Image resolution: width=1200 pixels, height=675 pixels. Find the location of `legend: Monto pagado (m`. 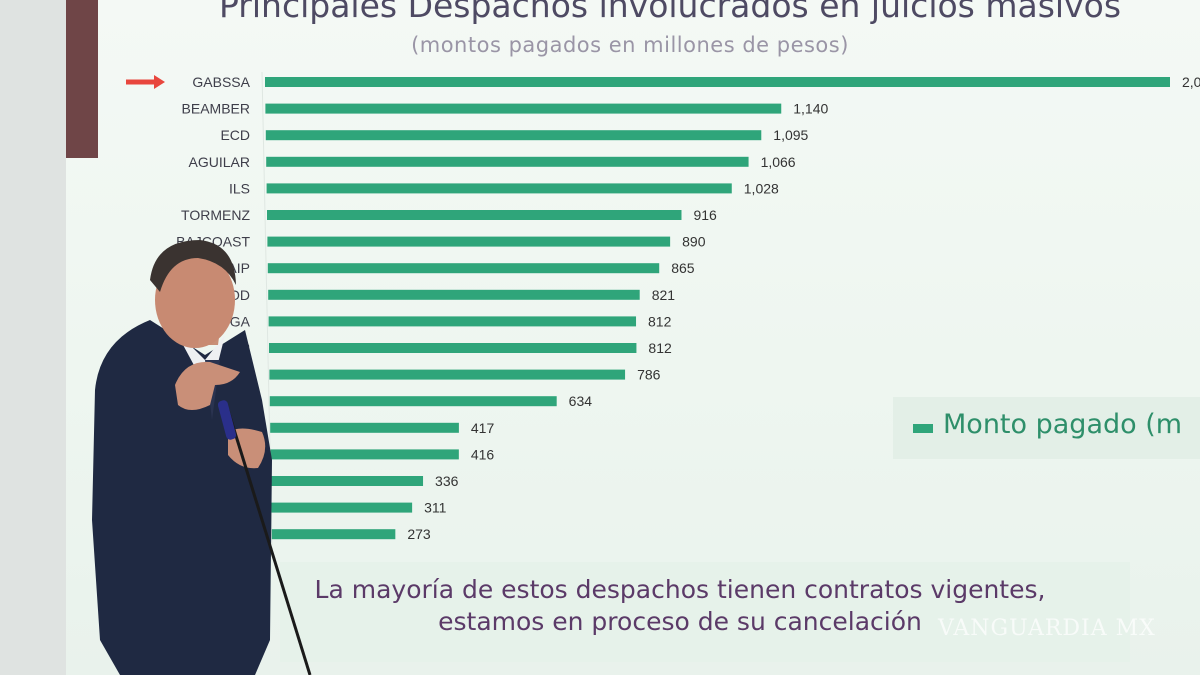

legend: Monto pagado (m is located at coordinates (1046, 428).